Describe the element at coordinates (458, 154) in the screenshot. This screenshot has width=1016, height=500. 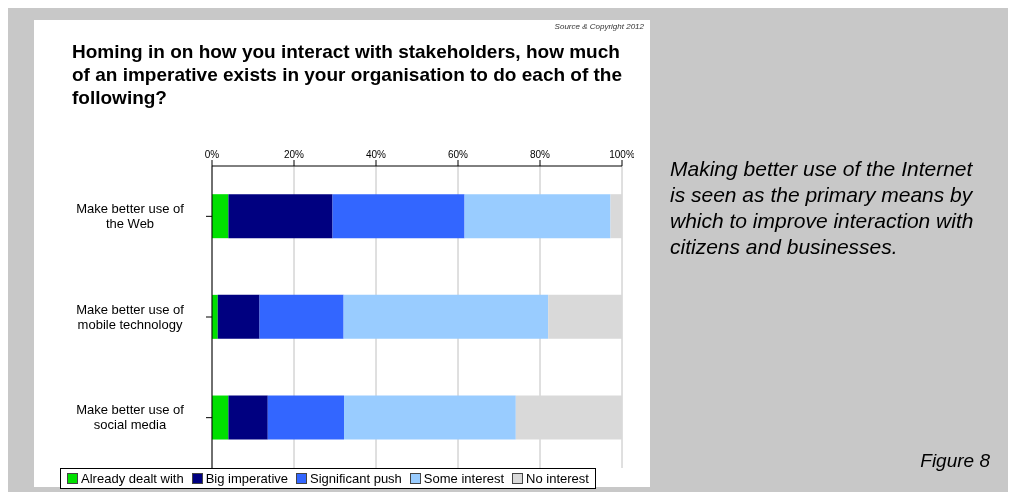
I see `x-tick-label: 60%` at that location.